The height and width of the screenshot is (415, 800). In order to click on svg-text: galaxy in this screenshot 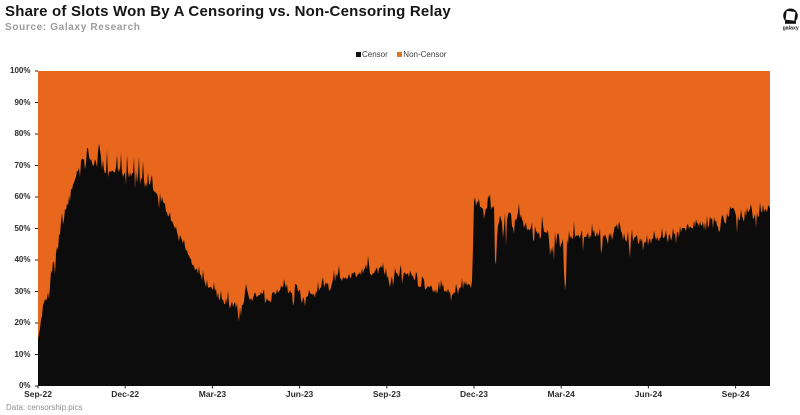, I will do `click(791, 28)`.